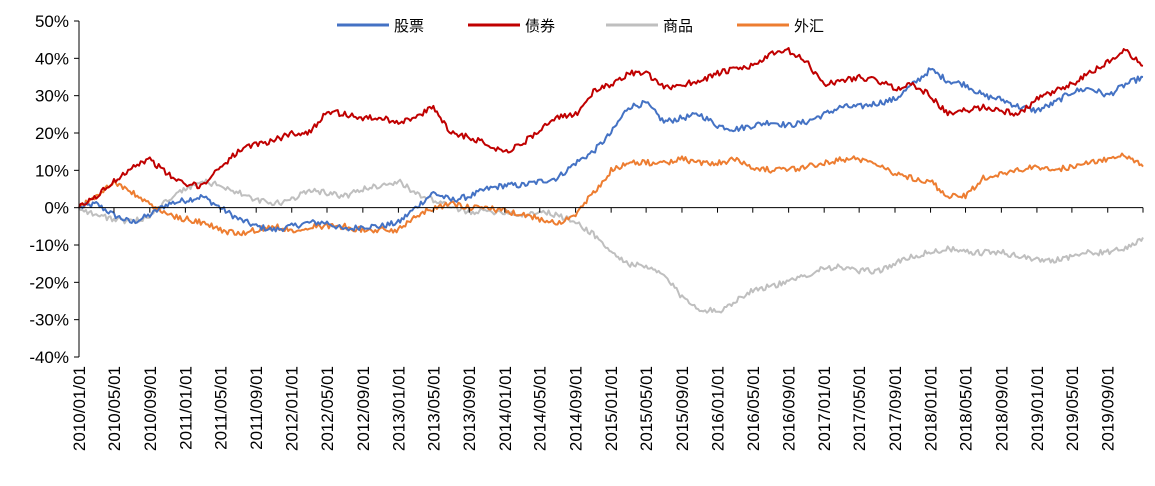 The image size is (1155, 486). Describe the element at coordinates (52, 21) in the screenshot. I see `y-tick-label: 50%` at that location.